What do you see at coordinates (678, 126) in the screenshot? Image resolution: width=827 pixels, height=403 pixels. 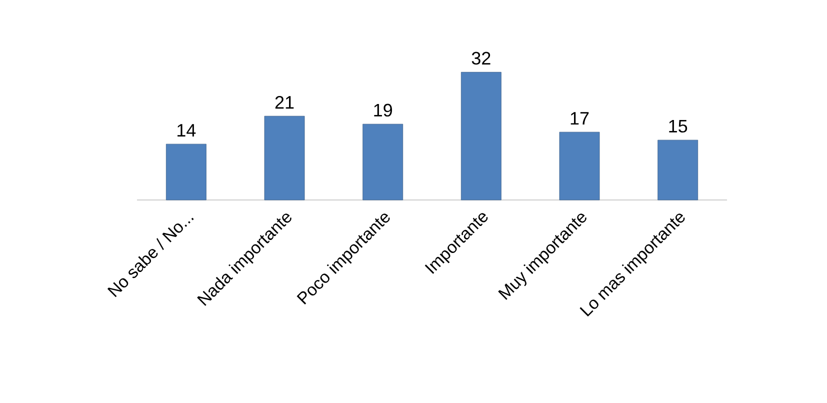 I see `data-label: 15` at bounding box center [678, 126].